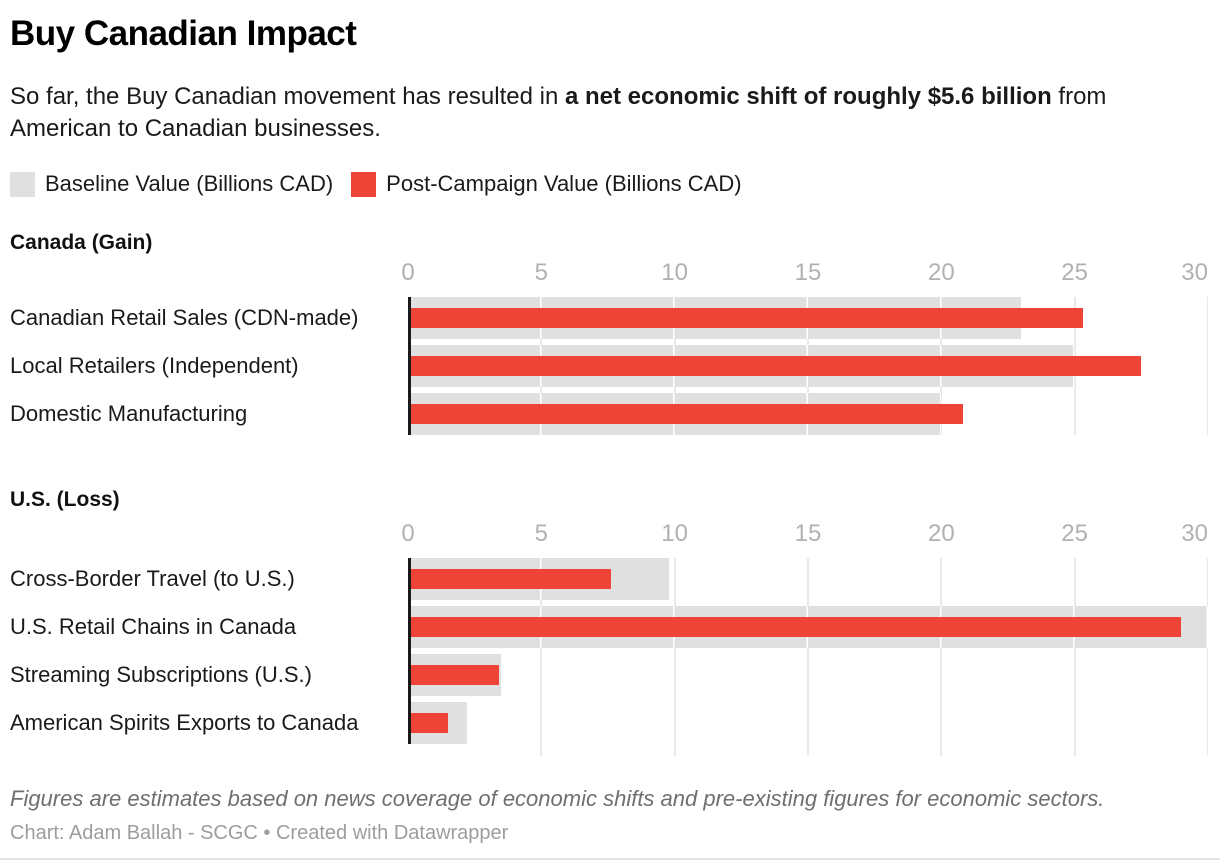 Image resolution: width=1220 pixels, height=860 pixels. I want to click on bottom-divider, so click(610, 859).